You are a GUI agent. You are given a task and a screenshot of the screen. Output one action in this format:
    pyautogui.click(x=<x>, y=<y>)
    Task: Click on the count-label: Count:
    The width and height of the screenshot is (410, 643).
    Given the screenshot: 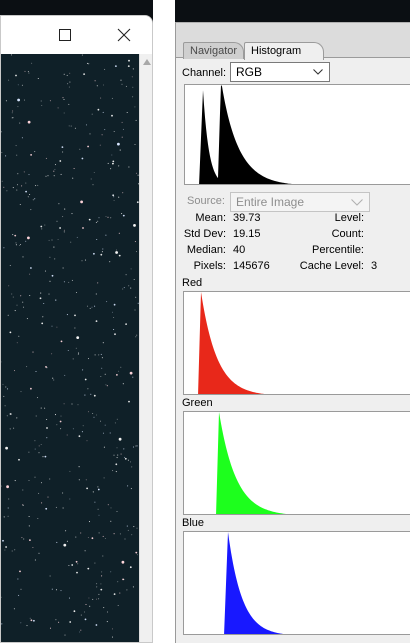 What is the action you would take?
    pyautogui.click(x=347, y=234)
    